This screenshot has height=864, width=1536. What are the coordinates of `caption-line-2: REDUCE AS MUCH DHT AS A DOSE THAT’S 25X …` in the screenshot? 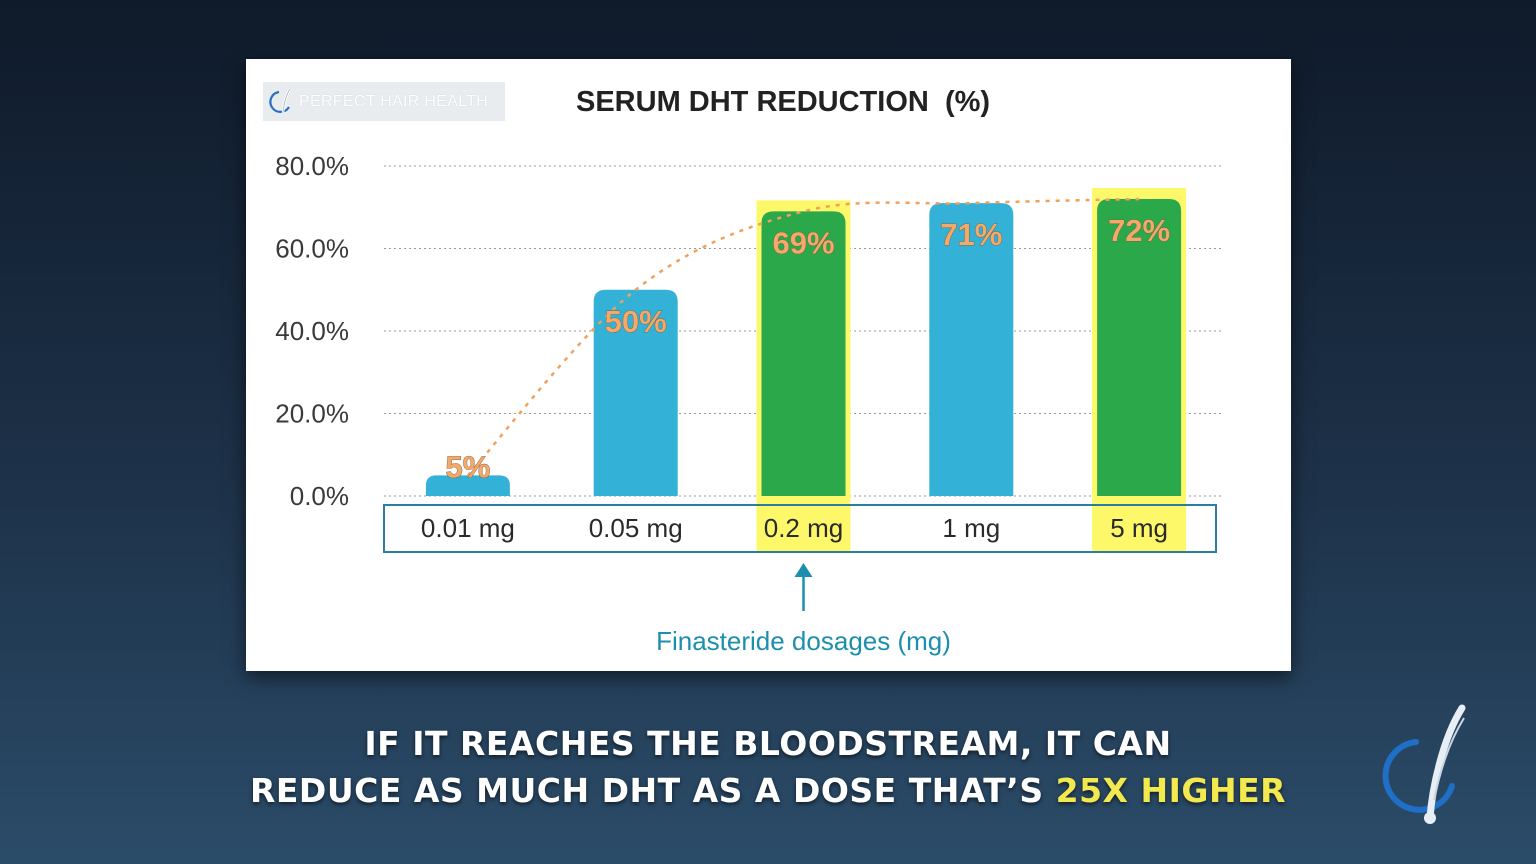 It's located at (768, 790).